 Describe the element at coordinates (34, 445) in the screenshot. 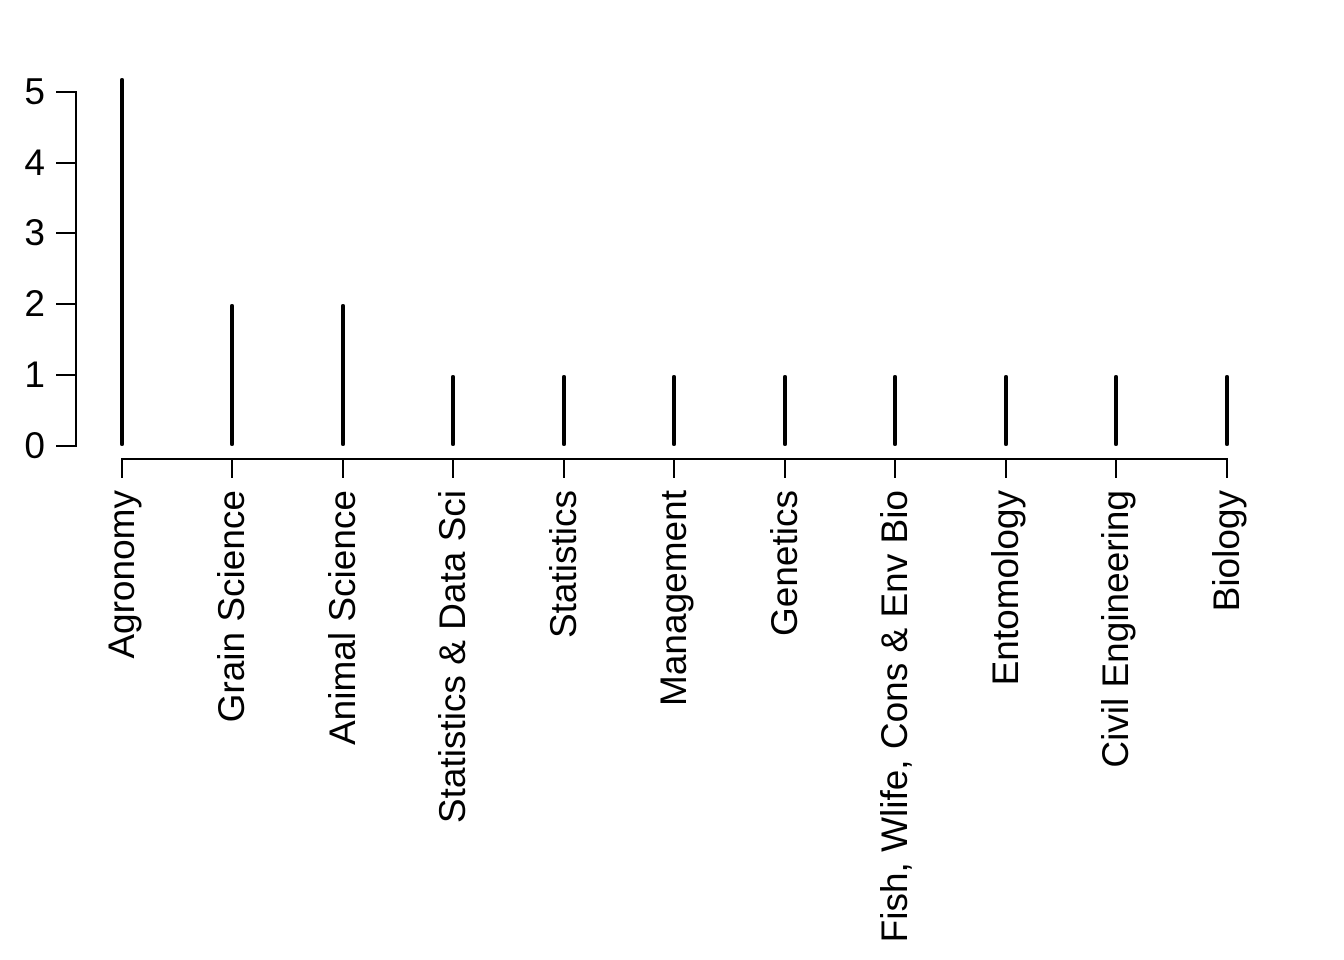

I see `y-tick-label: 0` at that location.